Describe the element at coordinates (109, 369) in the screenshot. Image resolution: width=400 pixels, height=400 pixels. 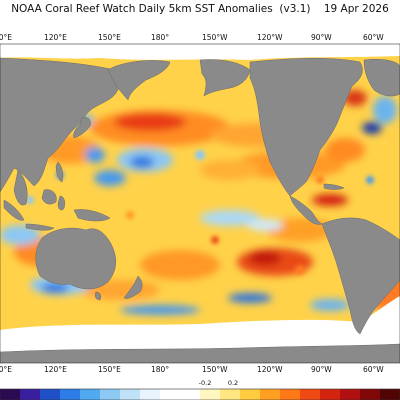
I see `bottom-tick-label: 150°E` at that location.